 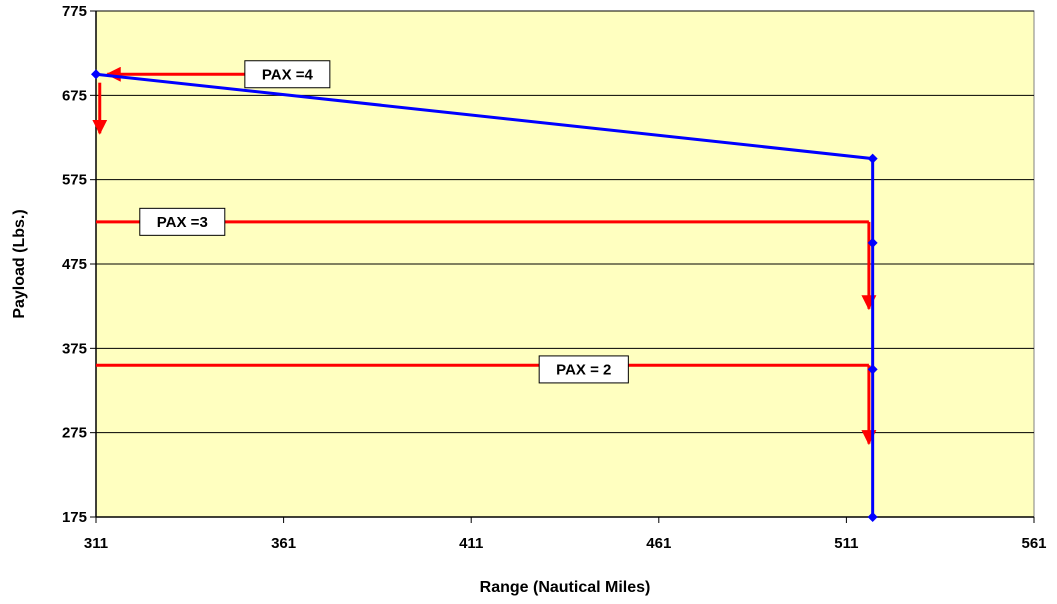 What do you see at coordinates (74, 95) in the screenshot?
I see `y-tick-label: 675` at bounding box center [74, 95].